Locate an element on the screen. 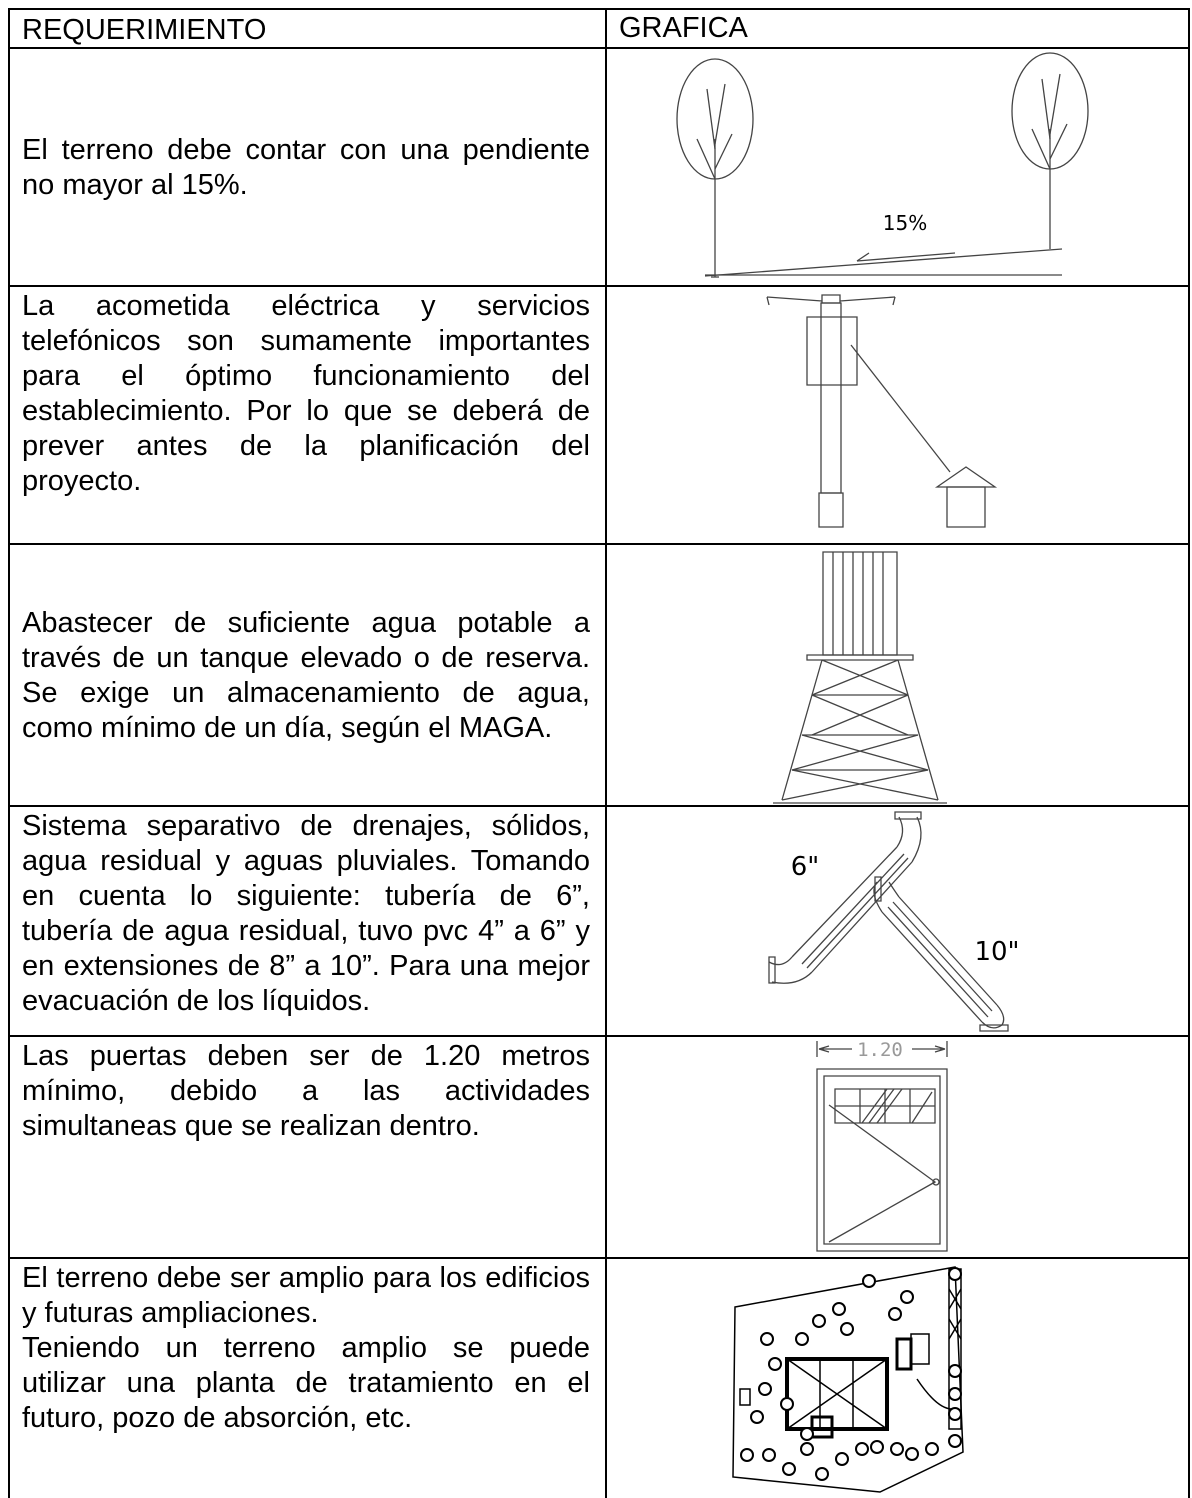 The image size is (1192, 1498). slope-drawing: 15% is located at coordinates (897, 167).